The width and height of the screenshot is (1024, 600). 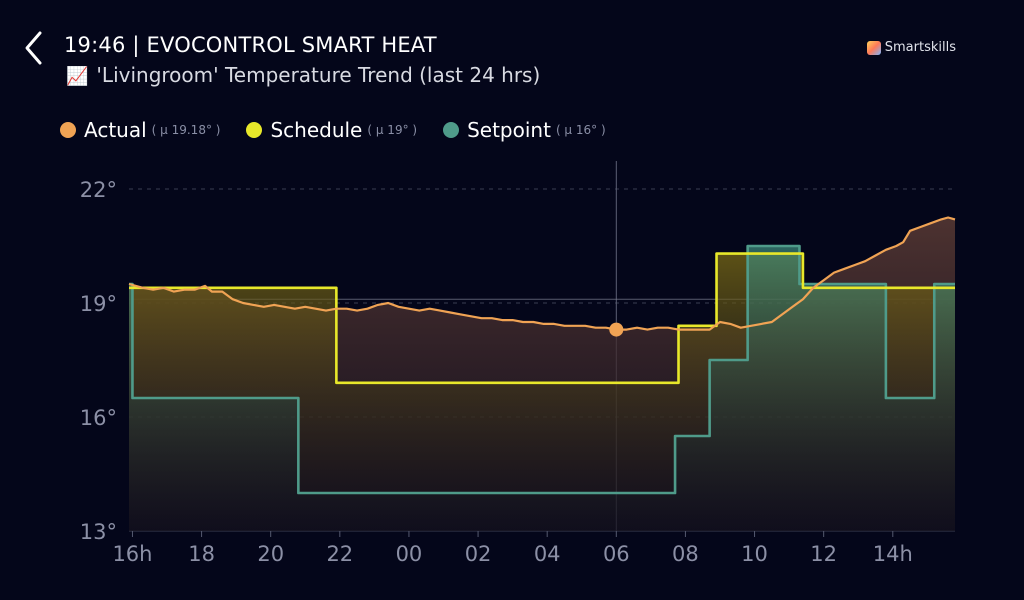 I want to click on brand-name: Smartskills, so click(x=920, y=47).